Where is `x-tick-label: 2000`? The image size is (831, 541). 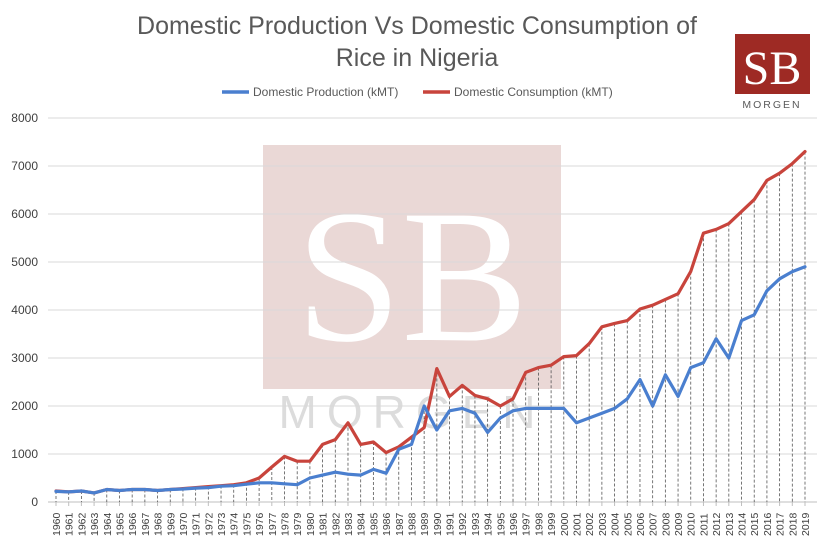
x-tick-label: 2000 is located at coordinates (565, 524).